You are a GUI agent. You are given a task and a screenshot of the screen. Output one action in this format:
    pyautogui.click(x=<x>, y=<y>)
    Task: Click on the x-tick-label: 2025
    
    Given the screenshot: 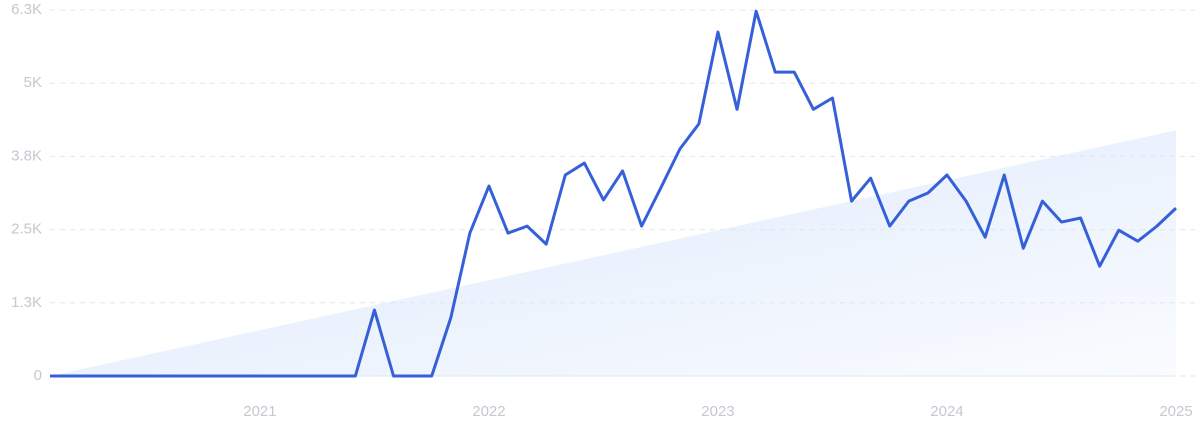 What is the action you would take?
    pyautogui.click(x=1175, y=411)
    